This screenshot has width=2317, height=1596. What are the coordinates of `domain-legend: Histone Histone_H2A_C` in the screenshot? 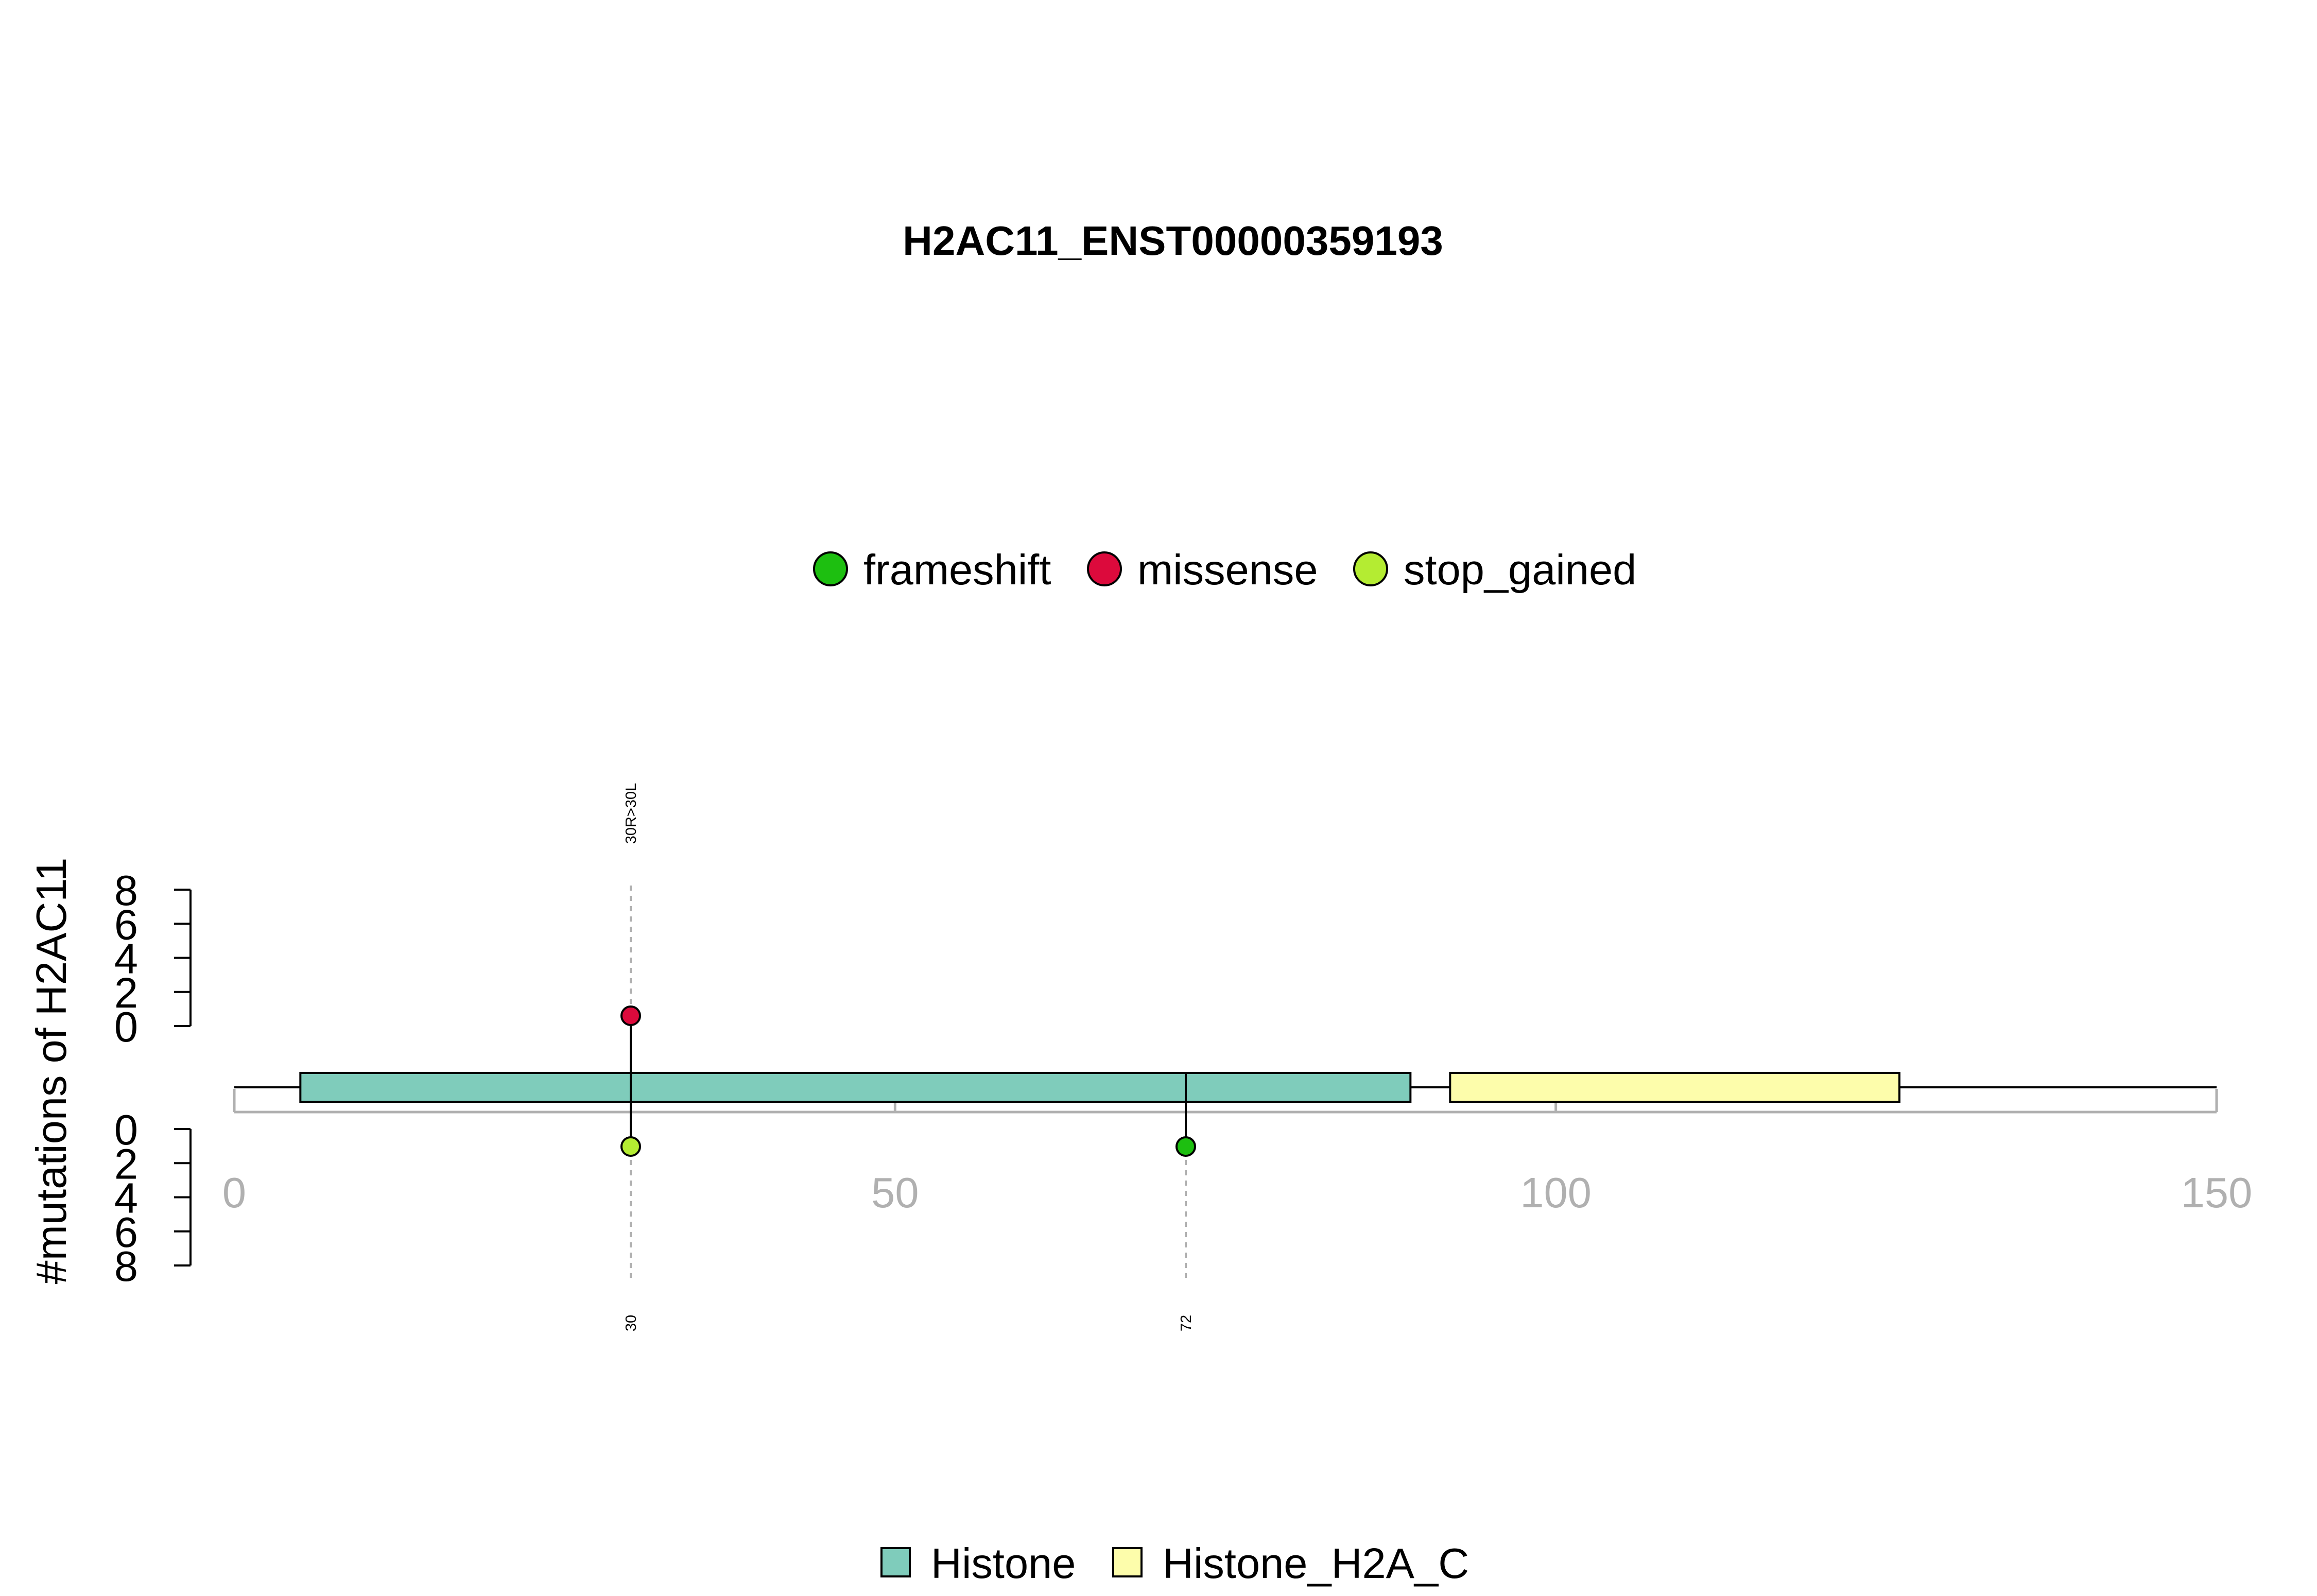 It's located at (1174, 1563).